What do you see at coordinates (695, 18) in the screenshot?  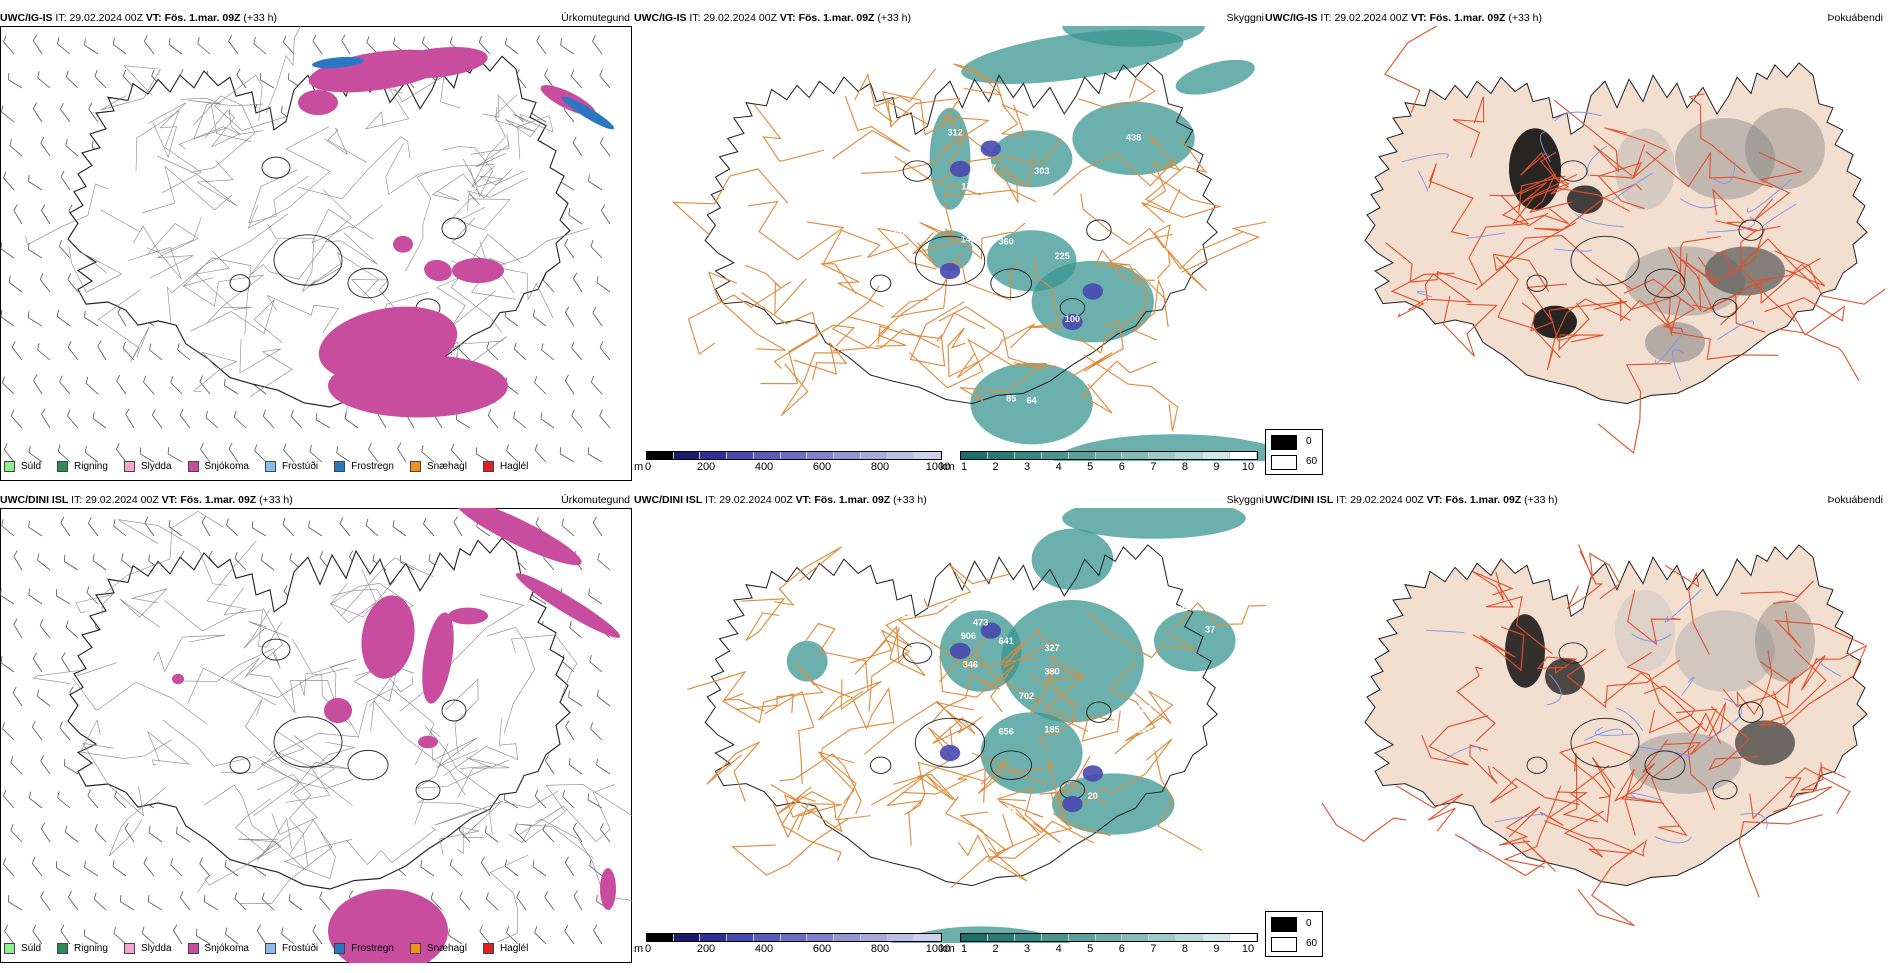 I see `init-time-label: IT:` at bounding box center [695, 18].